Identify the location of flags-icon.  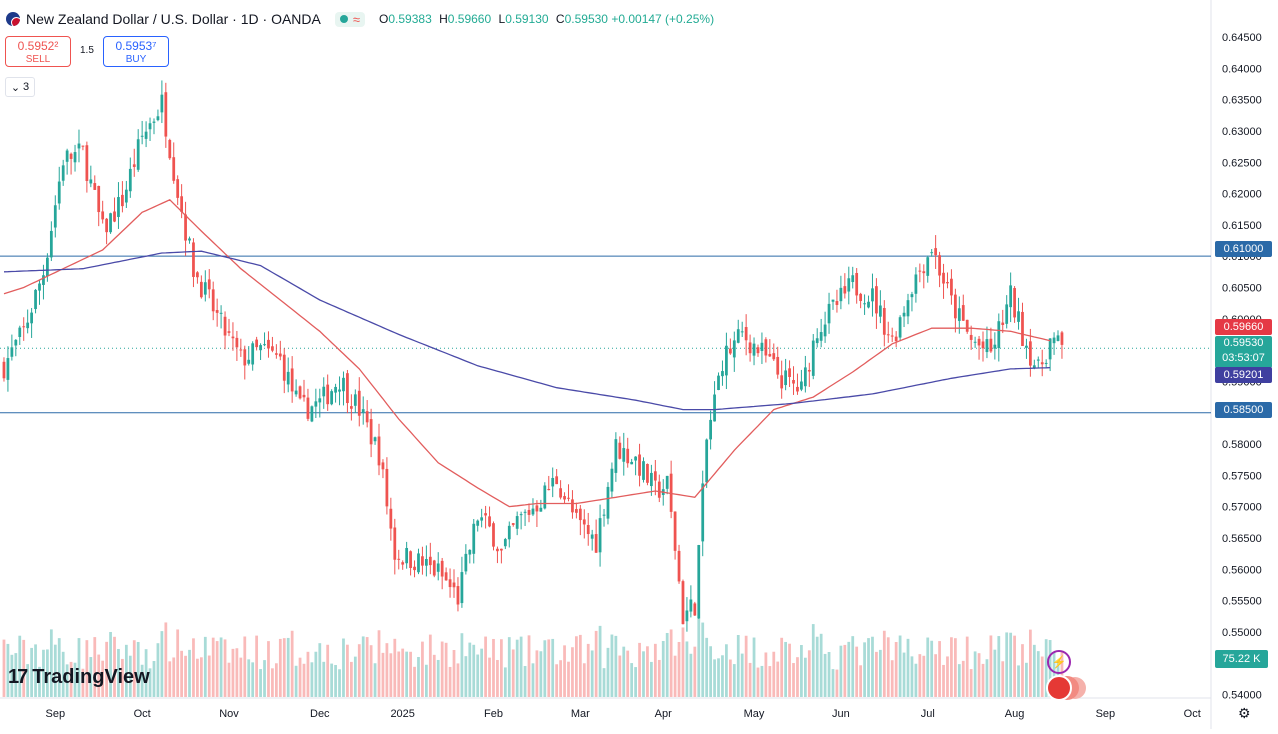
(1059, 688).